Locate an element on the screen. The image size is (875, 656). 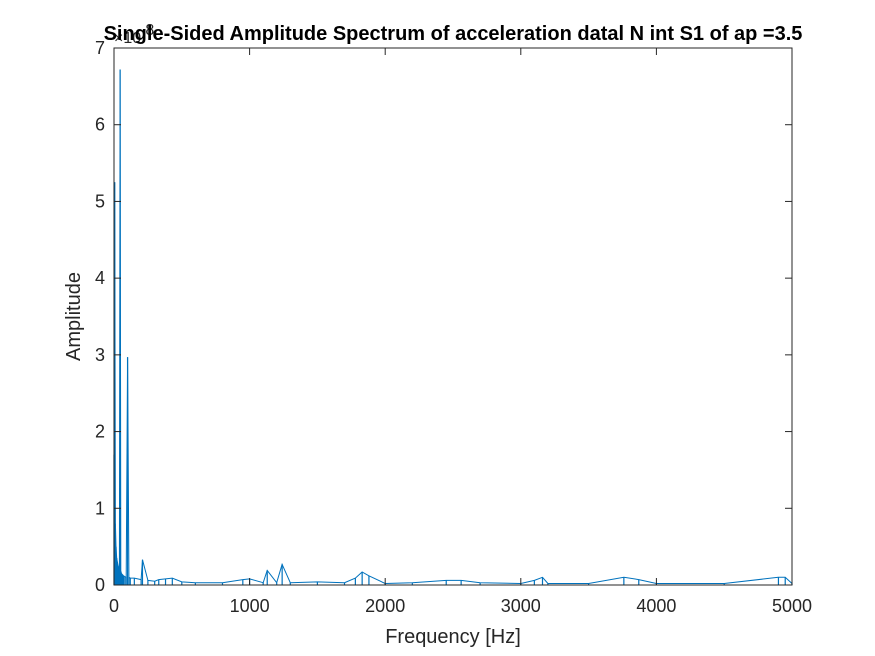
x-tick-label: 0 is located at coordinates (114, 606).